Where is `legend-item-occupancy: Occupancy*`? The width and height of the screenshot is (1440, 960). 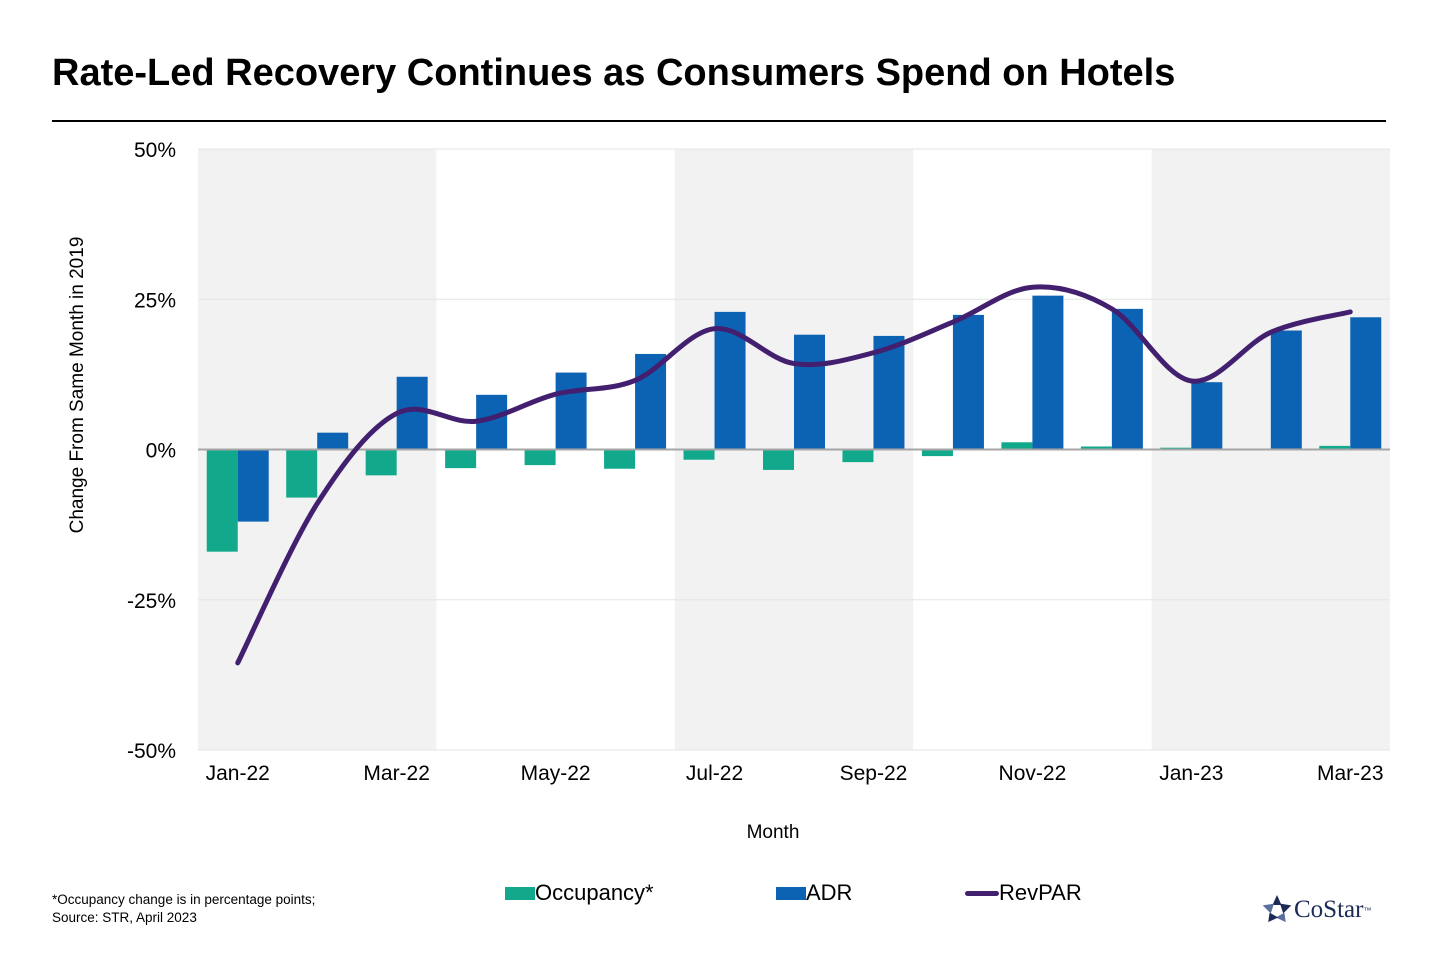 legend-item-occupancy: Occupancy* is located at coordinates (579, 893).